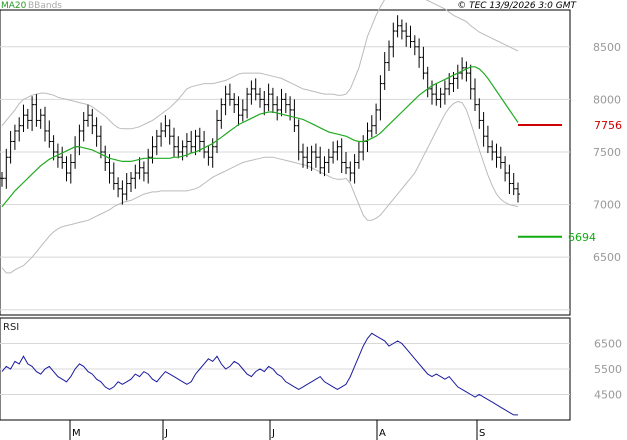 Image resolution: width=627 pixels, height=440 pixels. I want to click on rsi-ytick-labels: 4500 5500 6500, so click(608, 370).